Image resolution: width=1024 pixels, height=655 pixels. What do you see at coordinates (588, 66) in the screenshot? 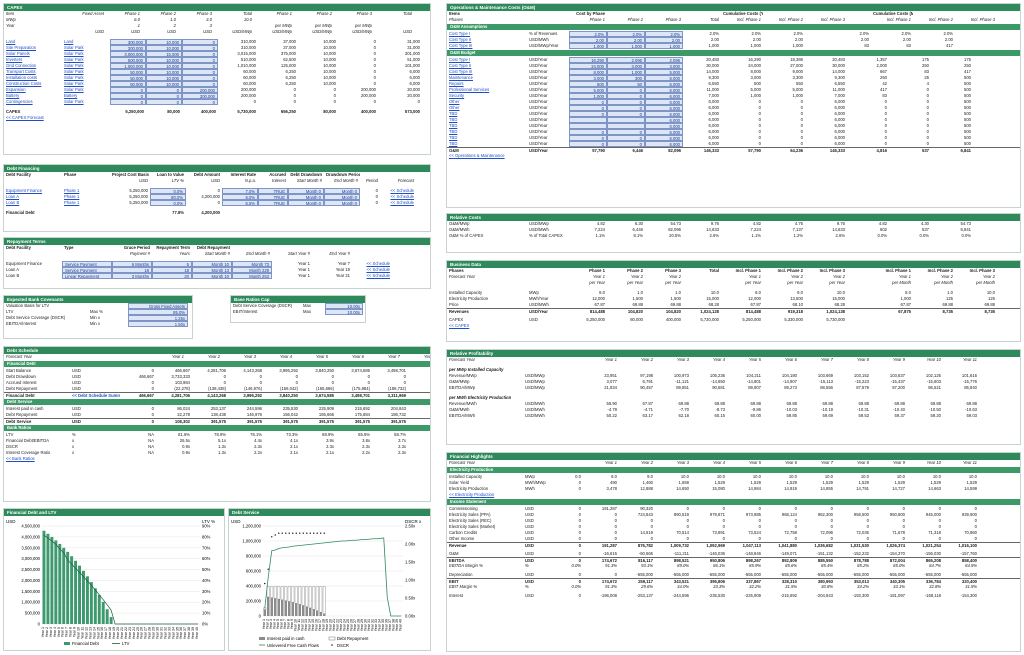
I see `cell: 24,000` at bounding box center [588, 66].